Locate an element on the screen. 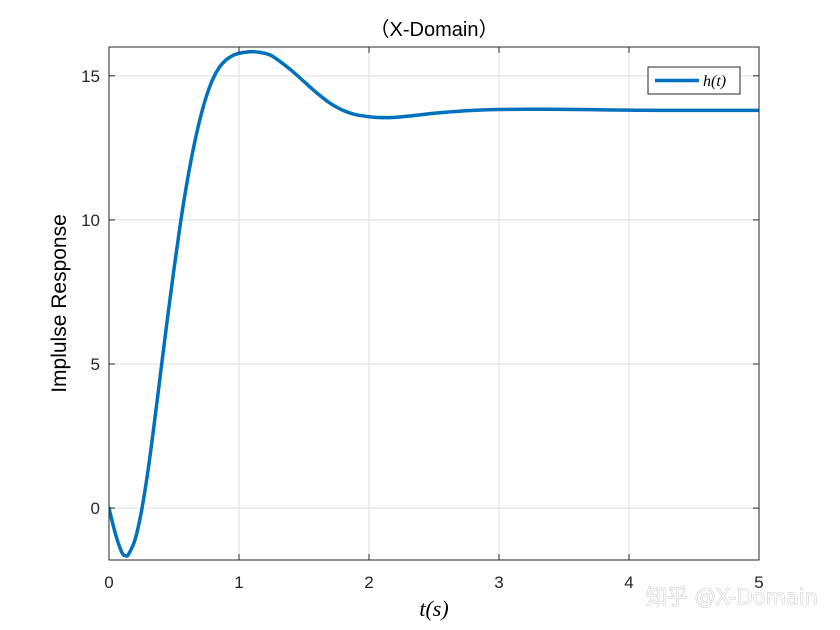  x-tick-label: 0 is located at coordinates (108, 582).